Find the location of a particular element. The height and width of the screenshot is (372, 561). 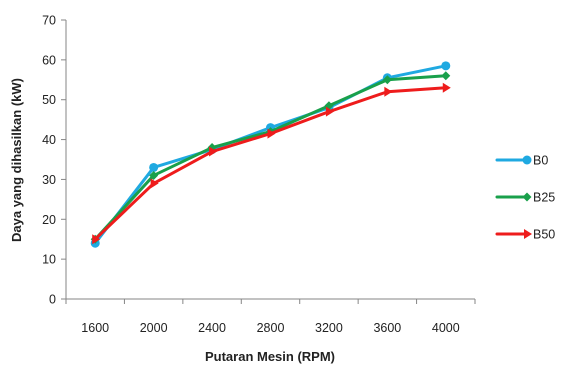

legend-label: B50 is located at coordinates (544, 235).